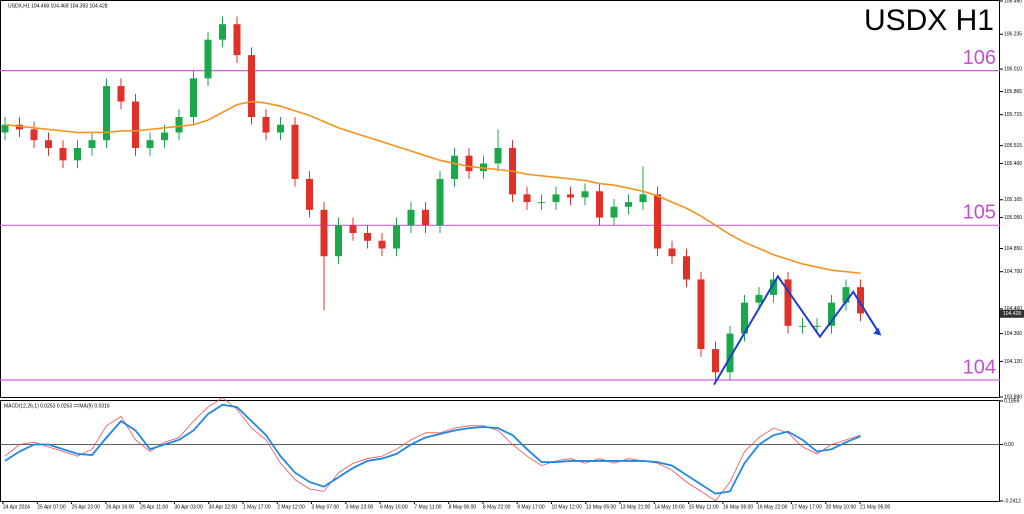  What do you see at coordinates (635, 507) in the screenshot?
I see `x-tick-label: 13 May 21:00` at bounding box center [635, 507].